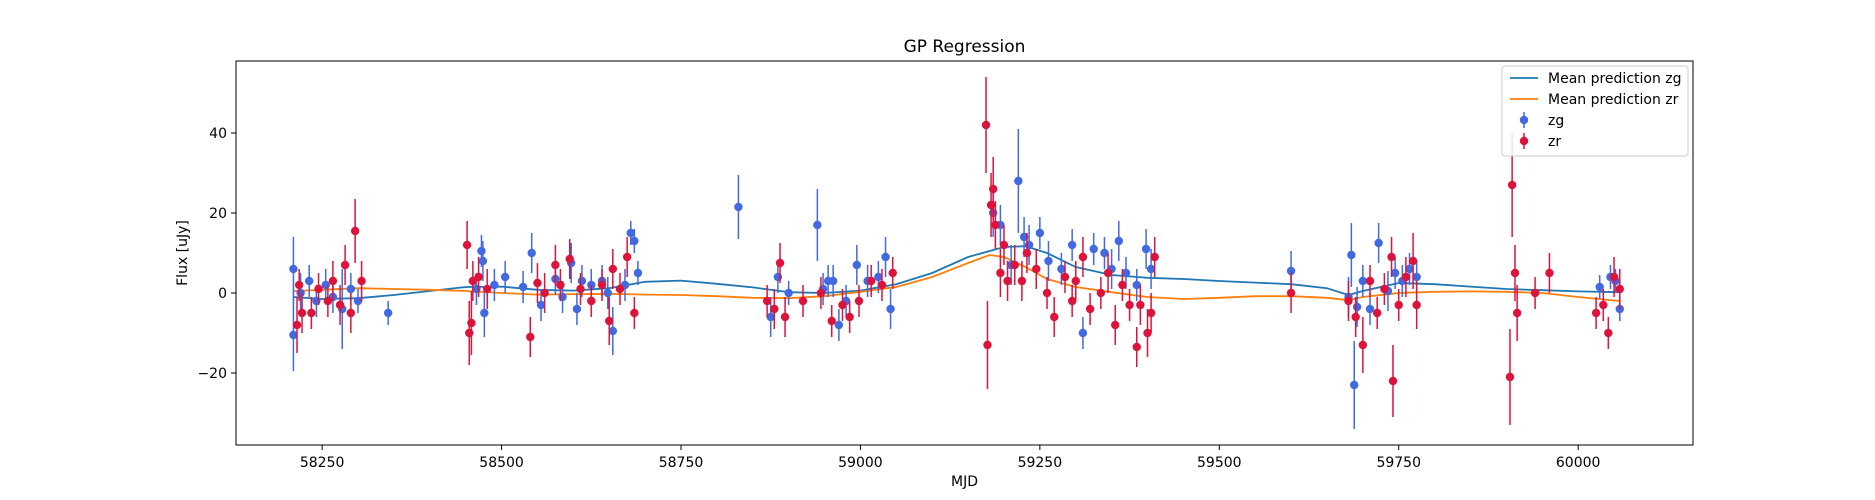 Image resolution: width=1875 pixels, height=500 pixels. Describe the element at coordinates (216, 254) in the screenshot. I see `y-axis-ticks: −20 0 20 40` at that location.